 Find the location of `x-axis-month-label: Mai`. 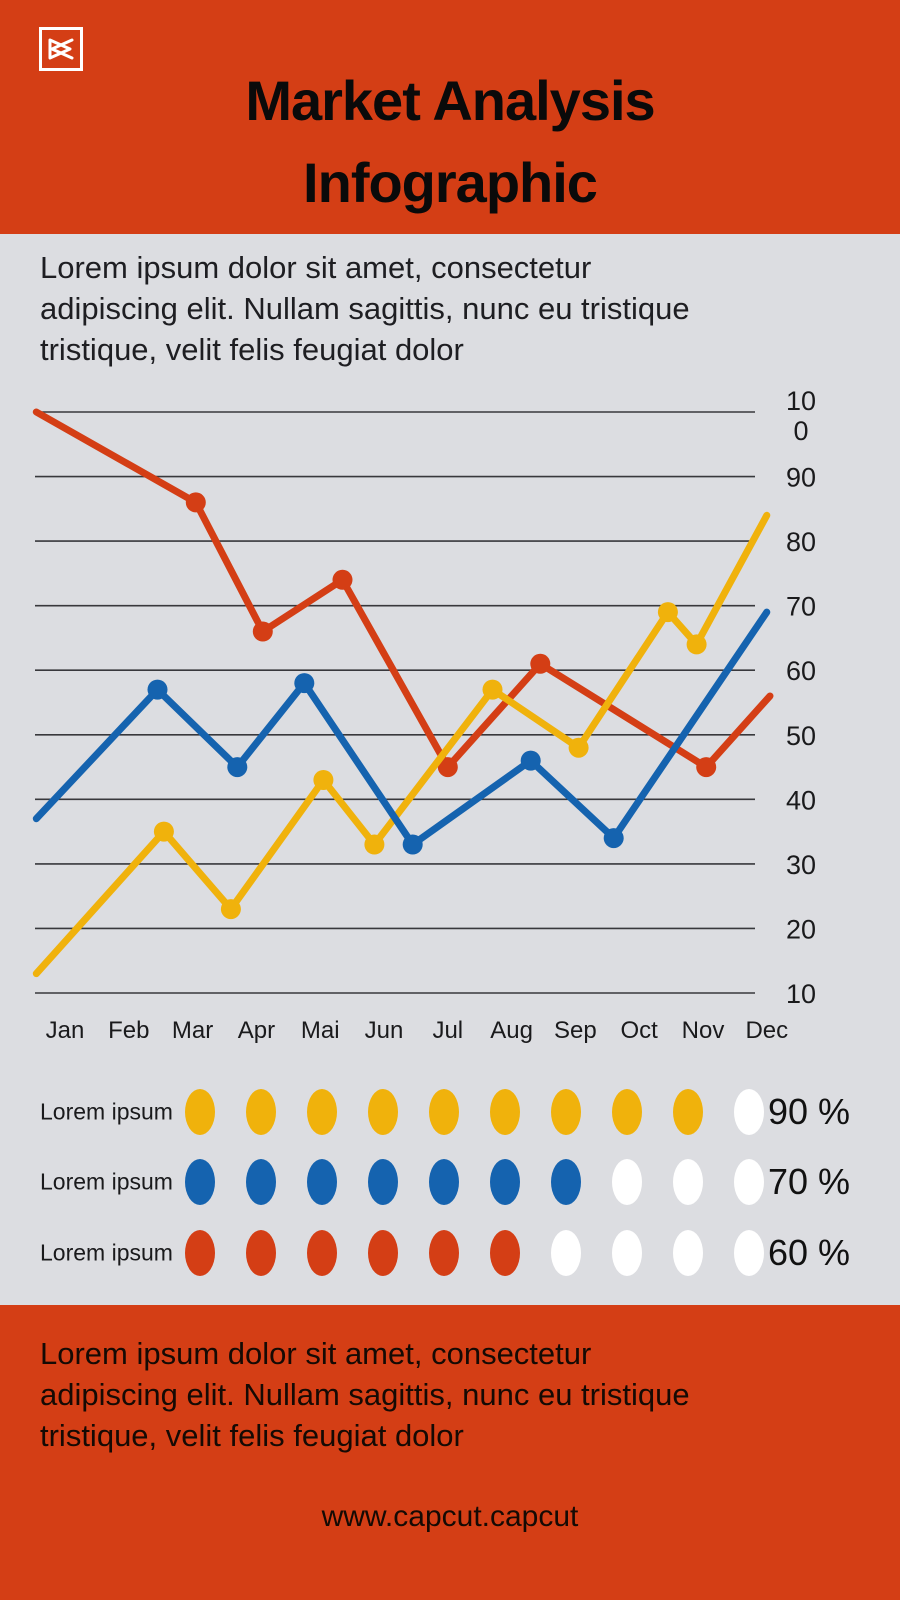

x-axis-month-label: Mai is located at coordinates (320, 1030).